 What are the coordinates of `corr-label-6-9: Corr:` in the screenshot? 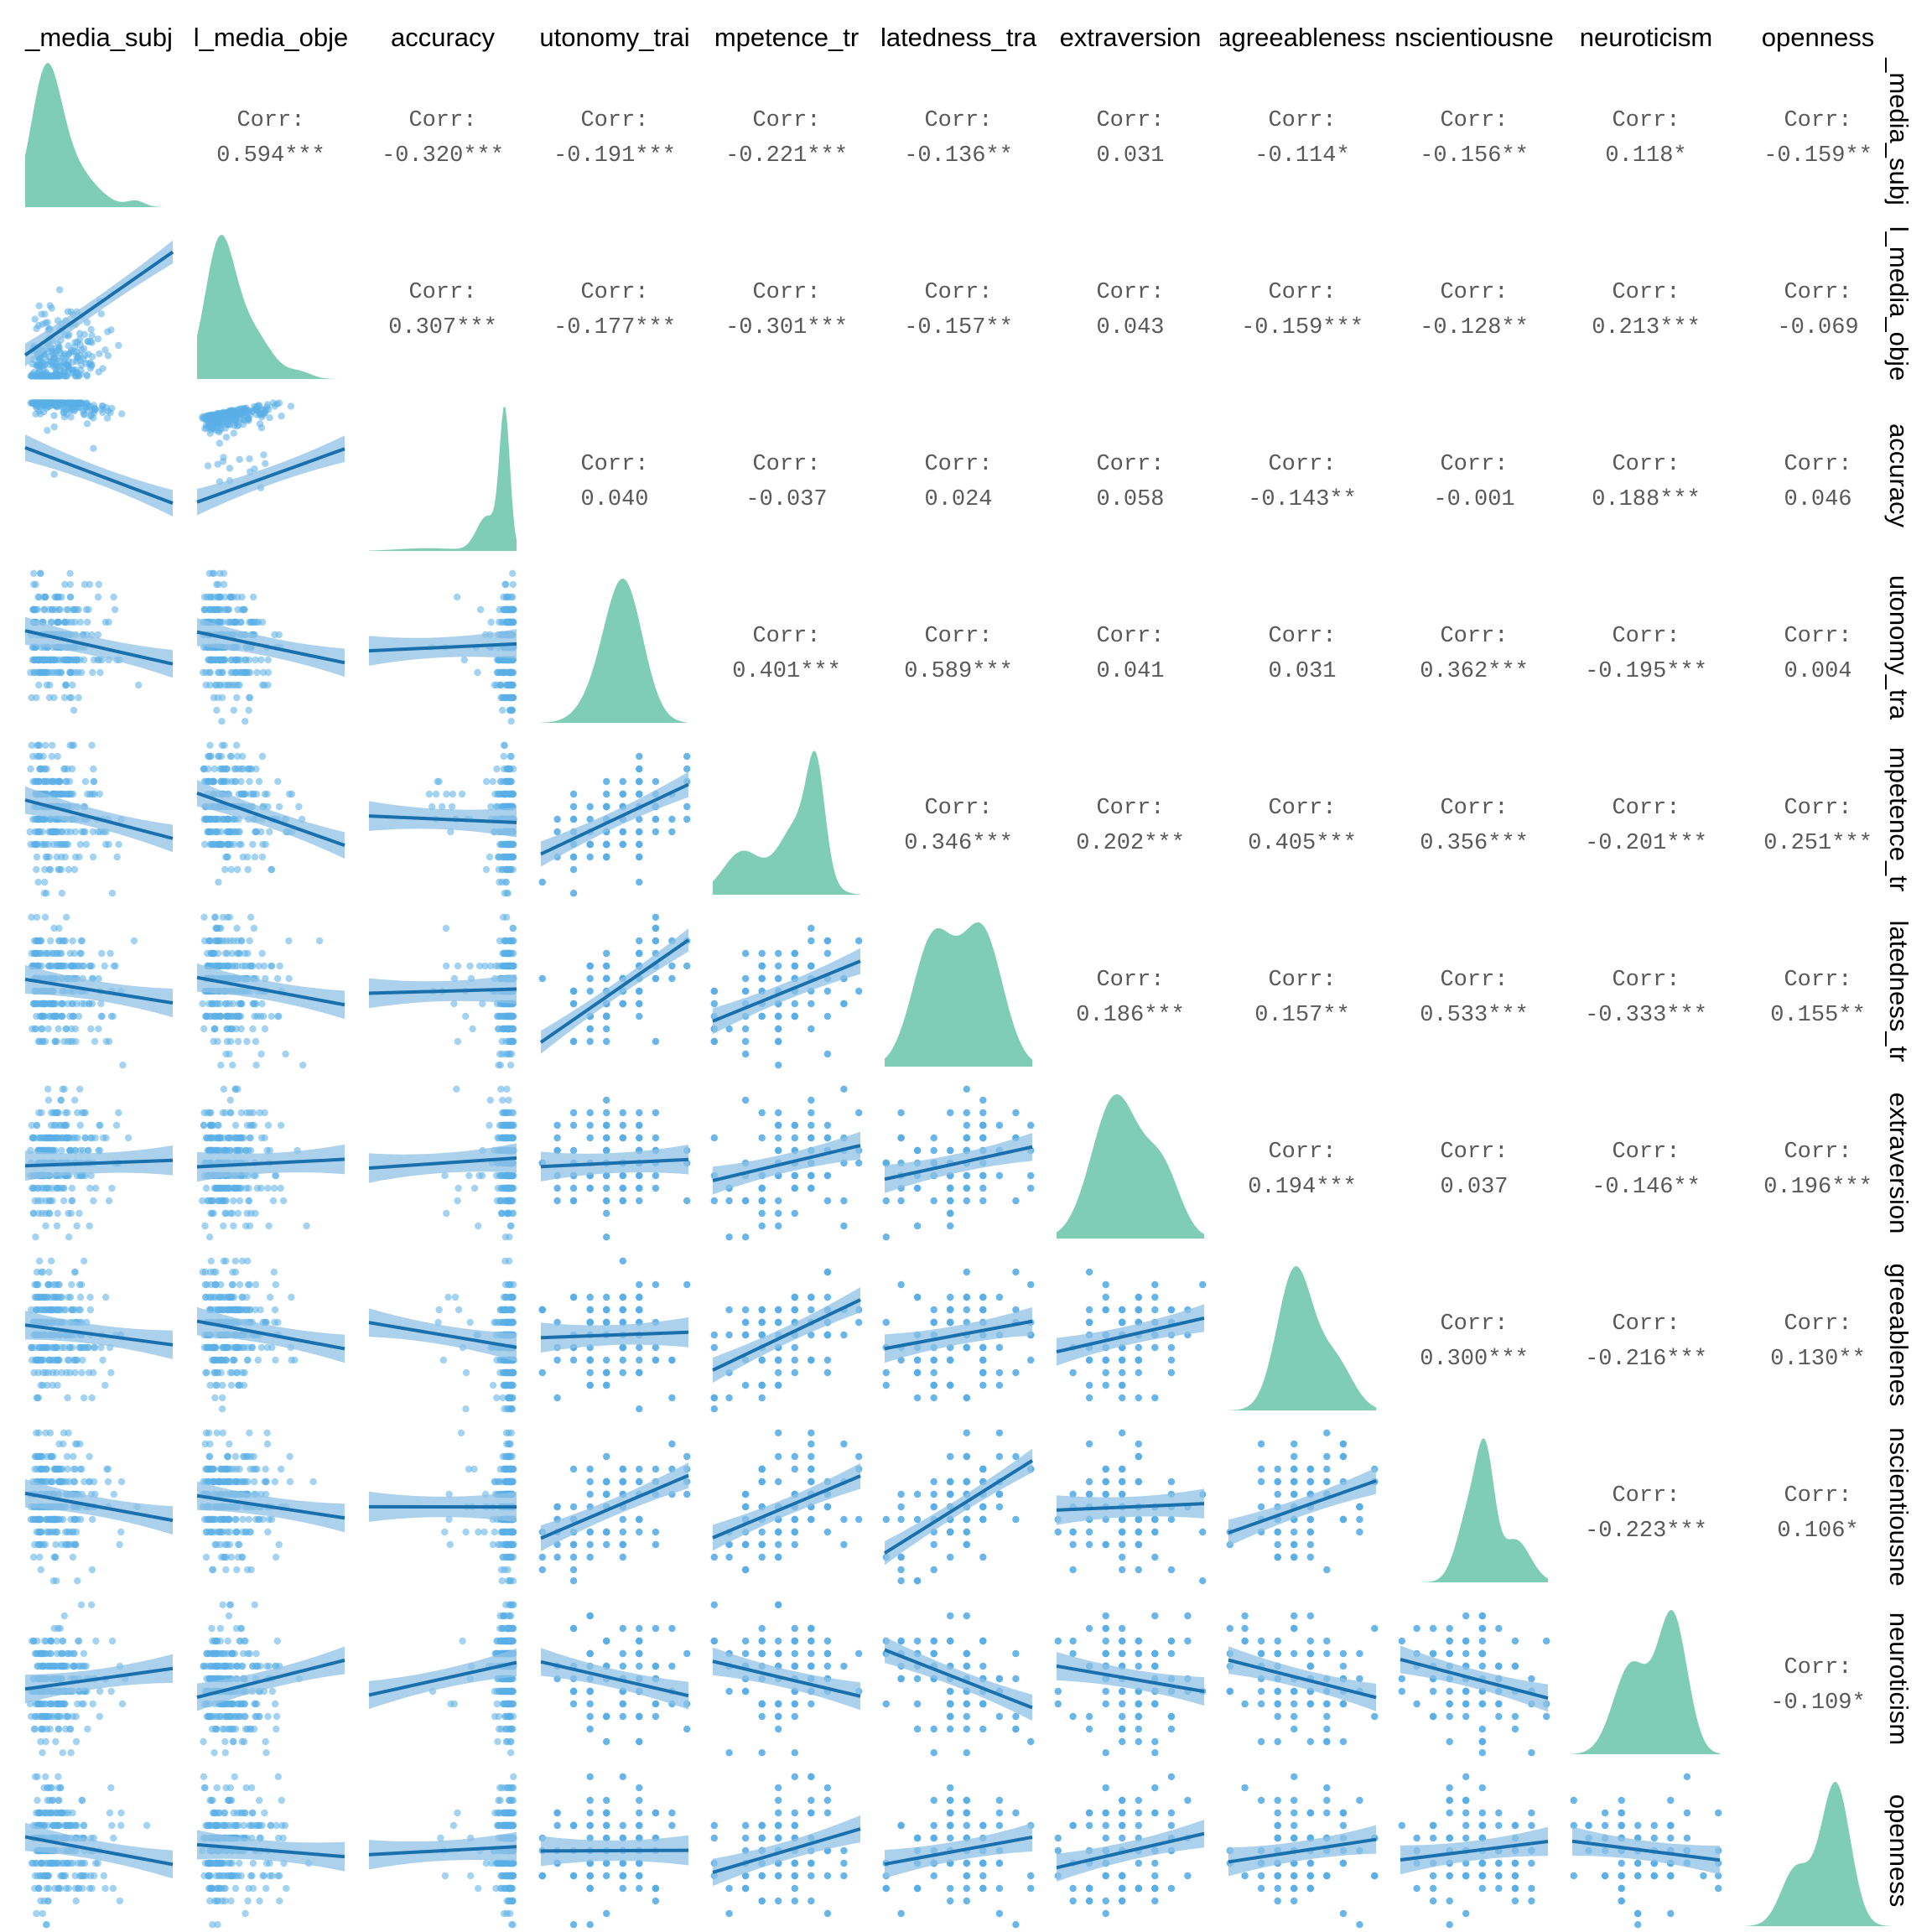 It's located at (1646, 1152).